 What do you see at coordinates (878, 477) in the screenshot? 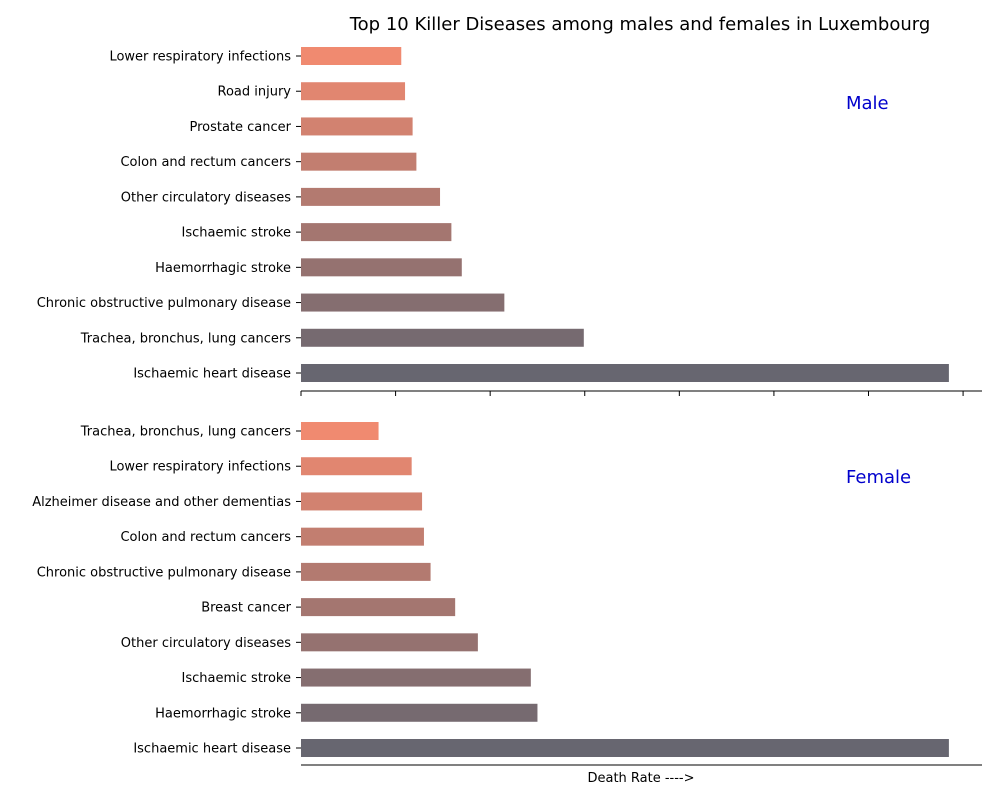
I see `panel-label: Female` at bounding box center [878, 477].